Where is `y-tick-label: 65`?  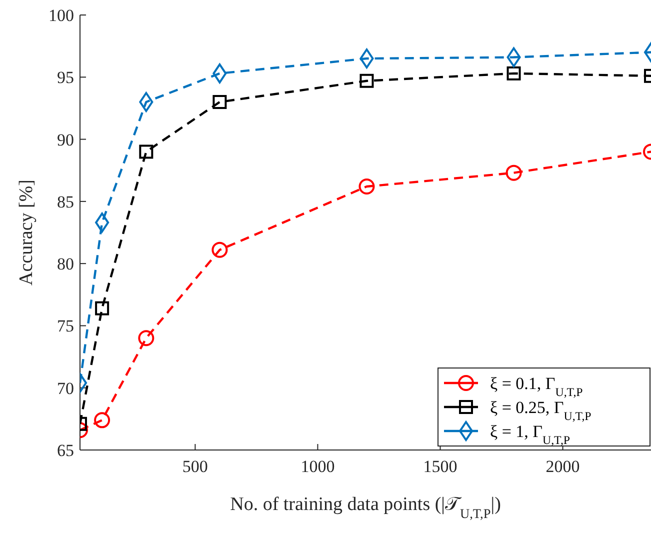
y-tick-label: 65 is located at coordinates (65, 450).